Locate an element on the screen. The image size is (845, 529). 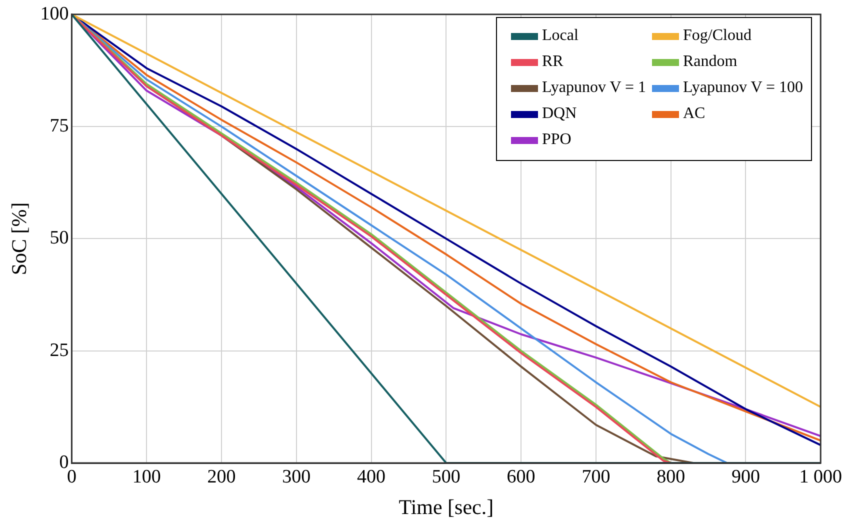
x-tick-label: 1 000 is located at coordinates (820, 477).